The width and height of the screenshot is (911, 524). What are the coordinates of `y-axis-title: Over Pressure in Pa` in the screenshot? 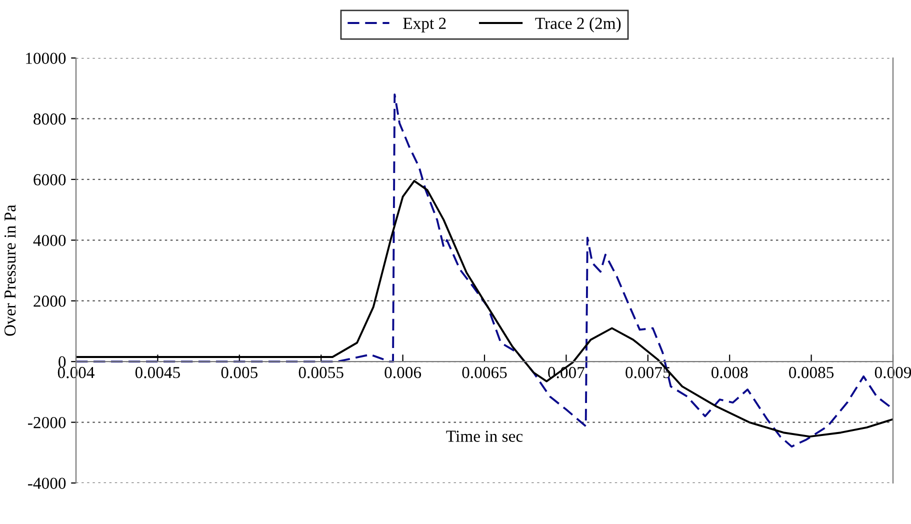 It's located at (10, 270).